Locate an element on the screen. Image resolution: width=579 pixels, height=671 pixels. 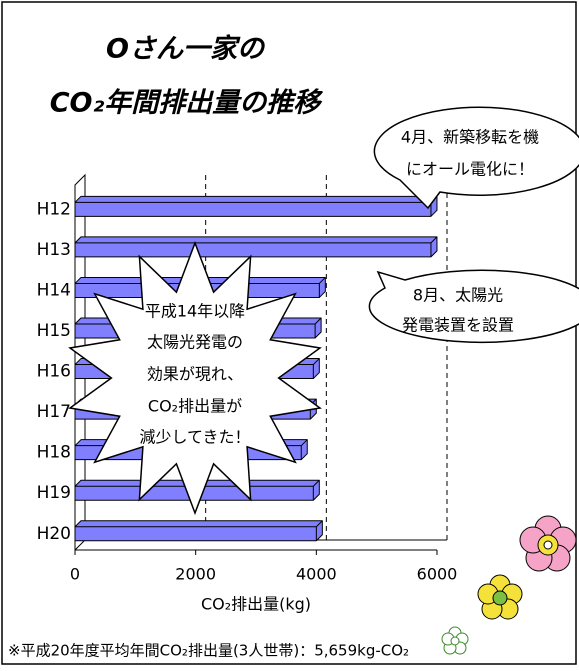
x-tick-label: 6000 is located at coordinates (437, 574).